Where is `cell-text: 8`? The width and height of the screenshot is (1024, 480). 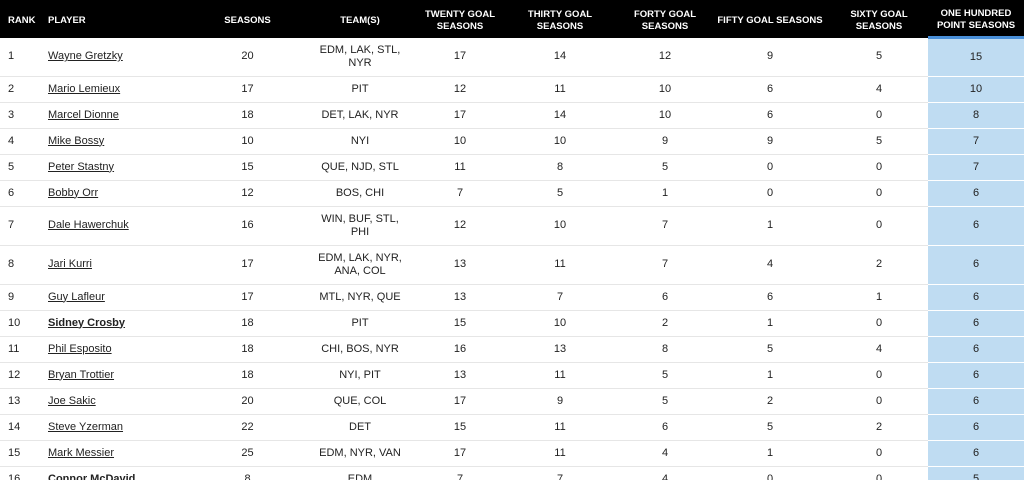
cell-text: 8 is located at coordinates (560, 166).